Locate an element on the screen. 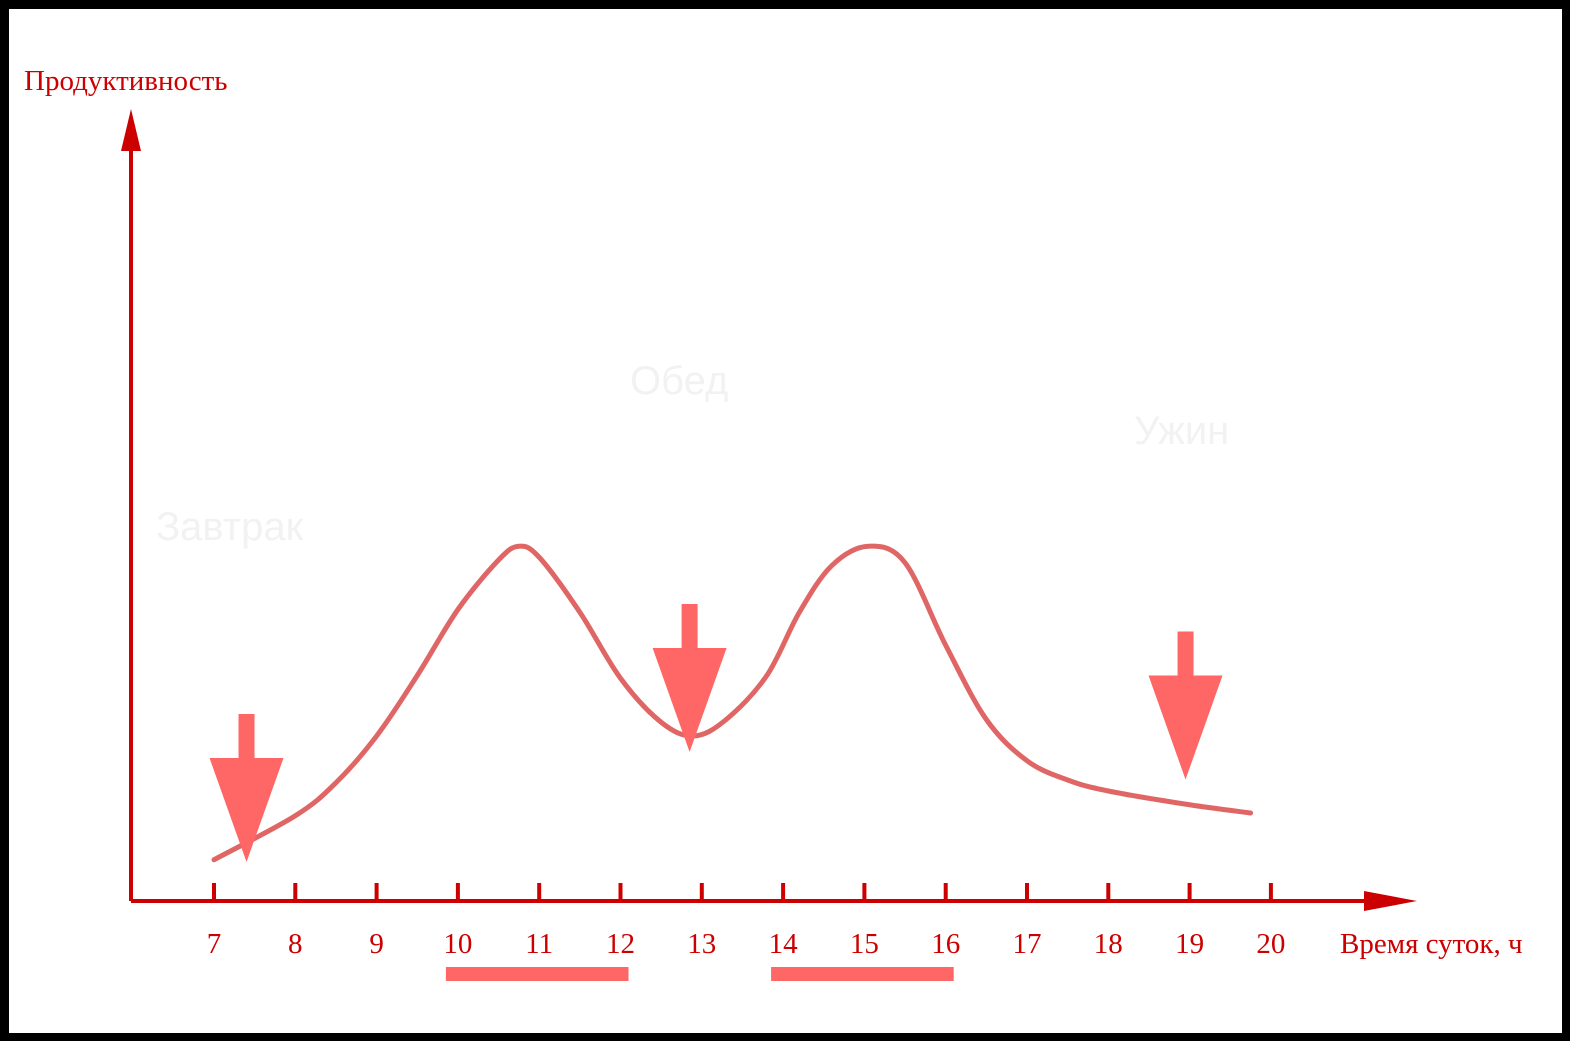  x-tick-label-12: 12 is located at coordinates (620, 944).